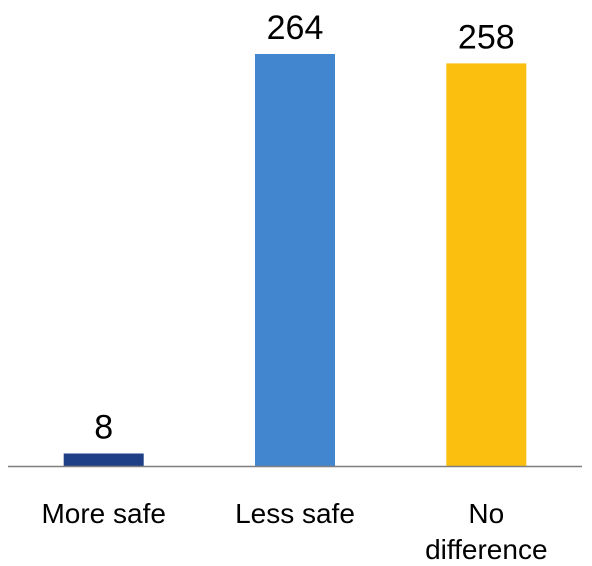 Image resolution: width=592 pixels, height=566 pixels. What do you see at coordinates (486, 37) in the screenshot?
I see `value-label-3: 258` at bounding box center [486, 37].